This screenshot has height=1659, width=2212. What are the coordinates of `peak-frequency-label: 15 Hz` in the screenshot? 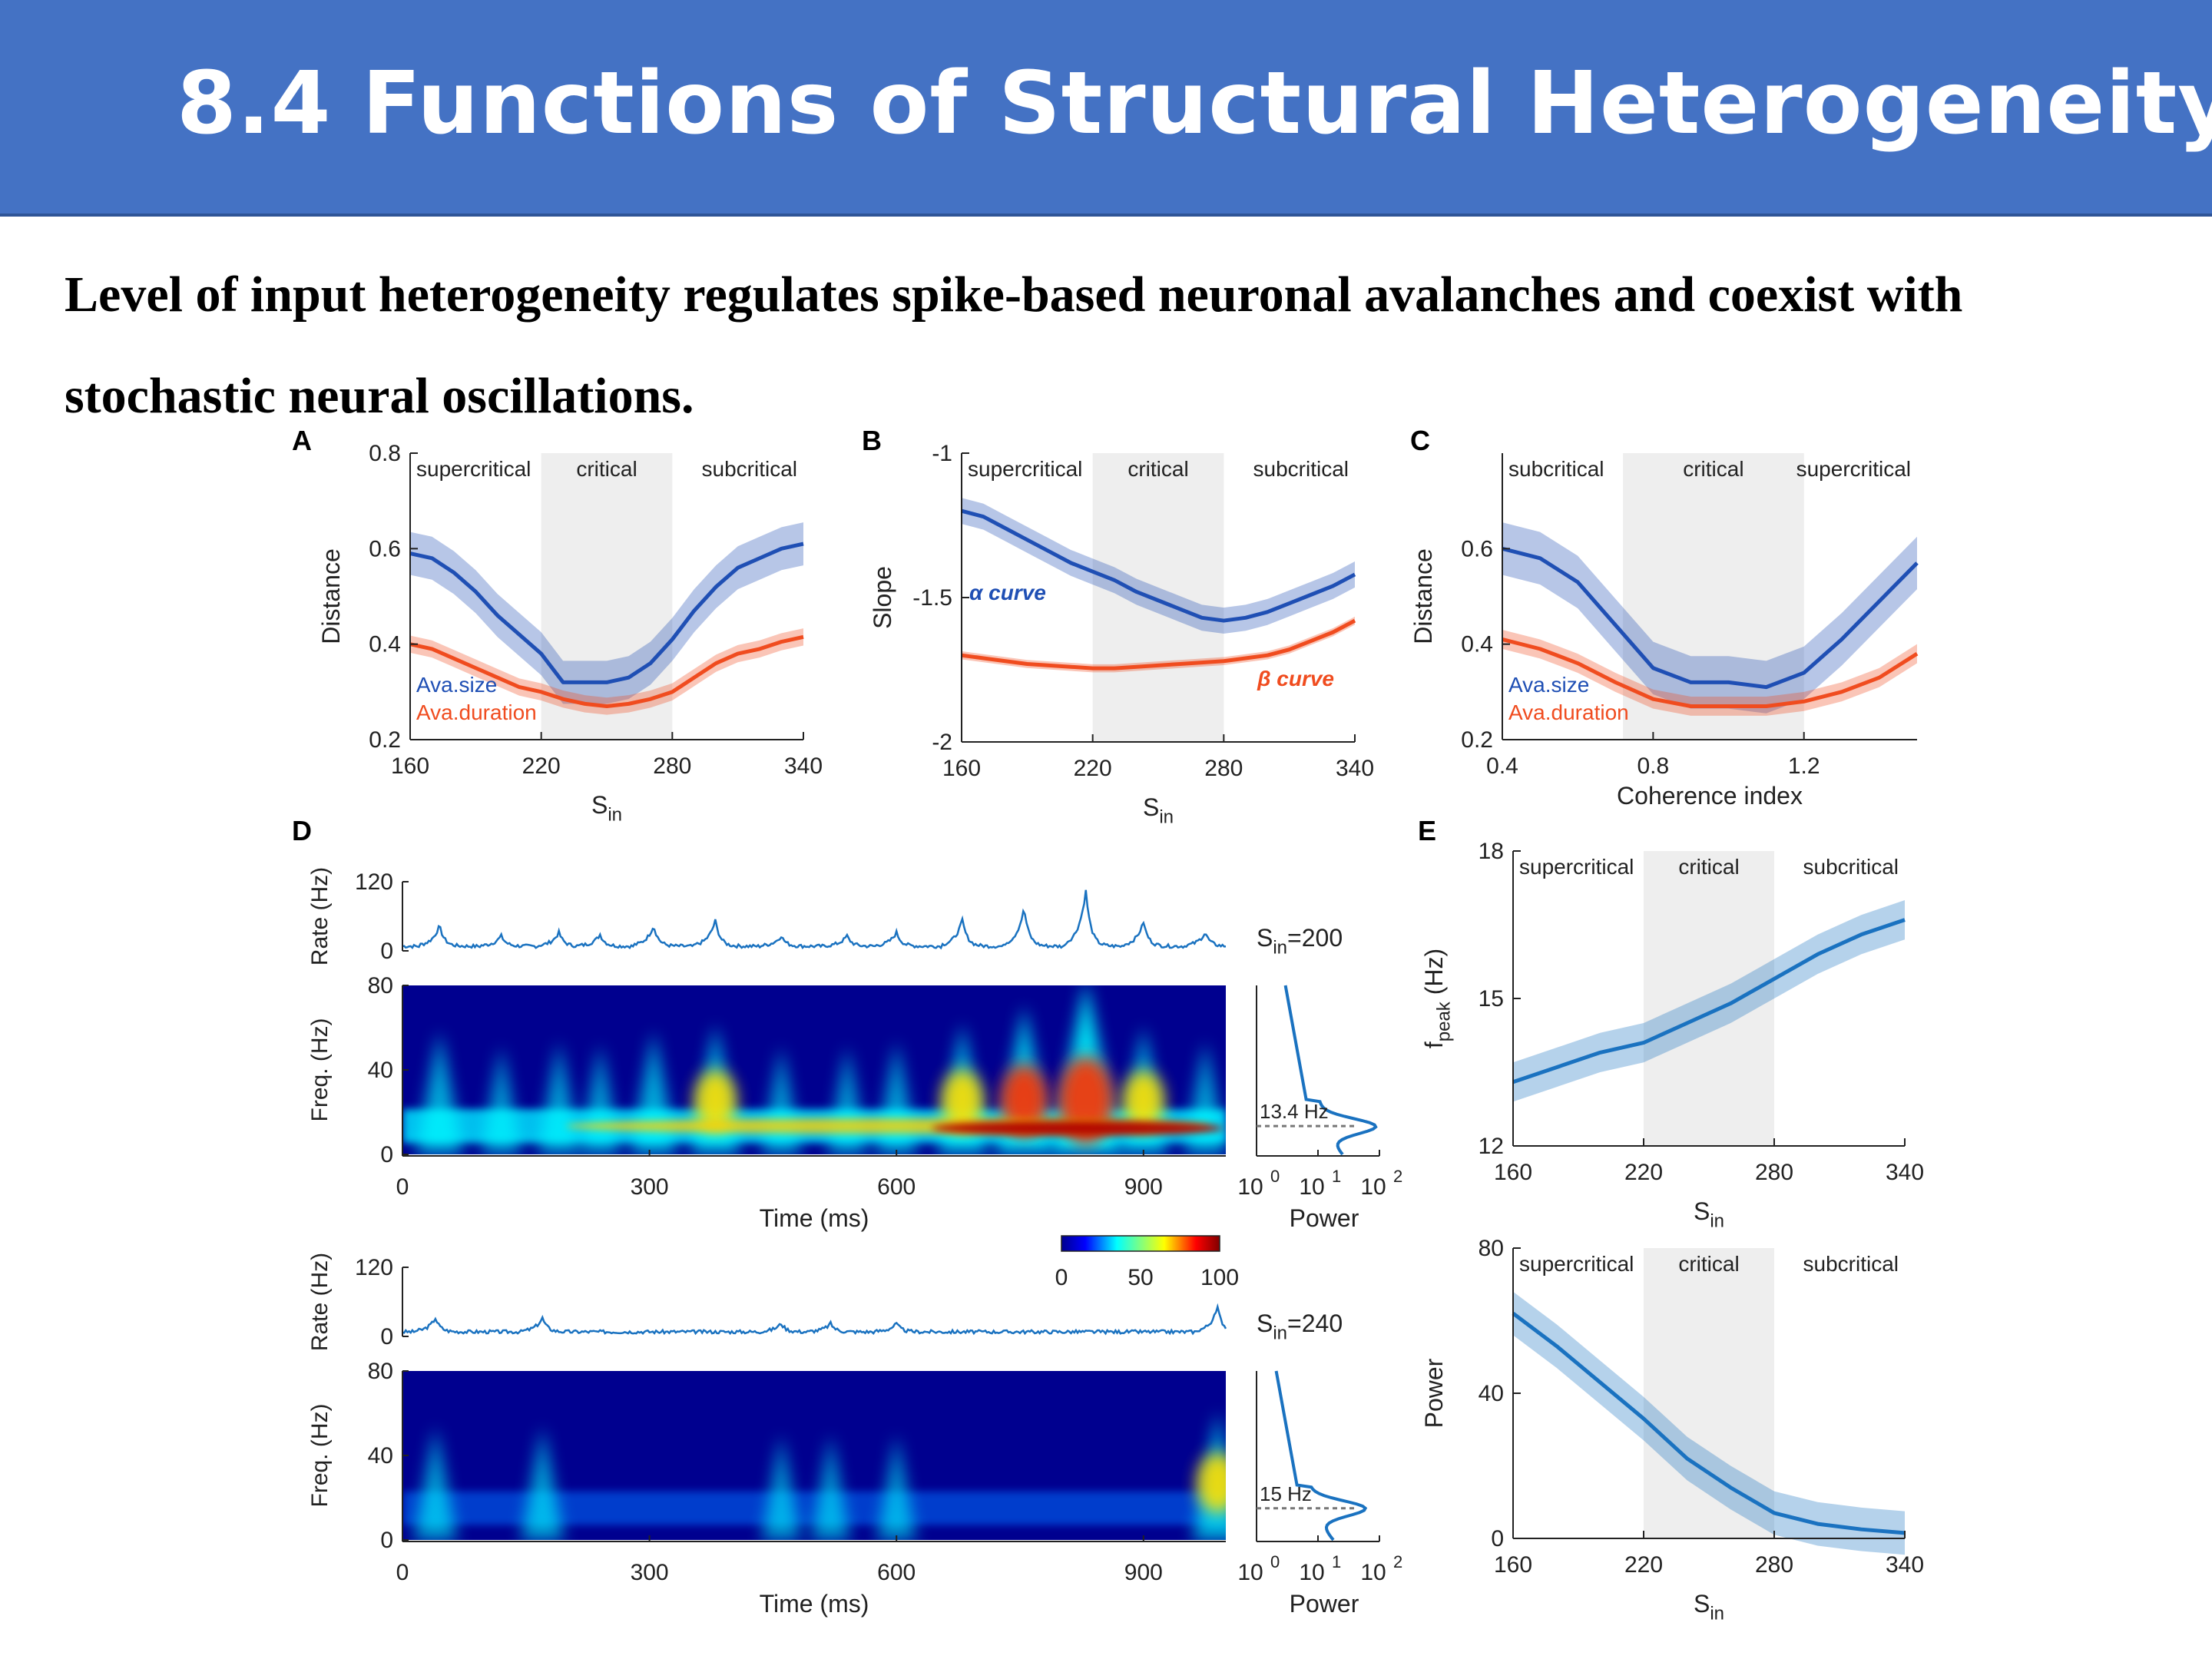 It's located at (1286, 1493).